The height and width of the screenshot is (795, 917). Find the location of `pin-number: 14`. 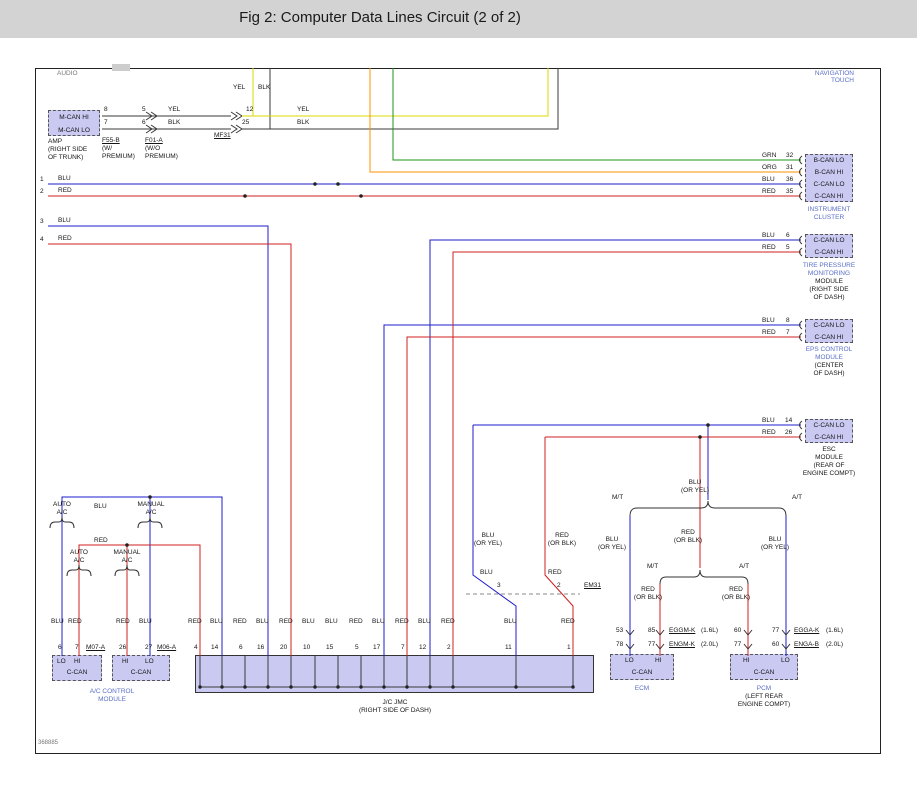

pin-number: 14 is located at coordinates (215, 647).